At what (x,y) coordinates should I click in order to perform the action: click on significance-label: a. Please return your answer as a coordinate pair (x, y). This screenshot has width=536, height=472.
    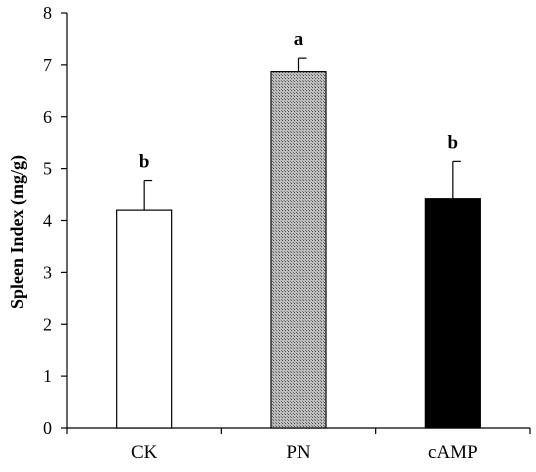
    Looking at the image, I should click on (299, 39).